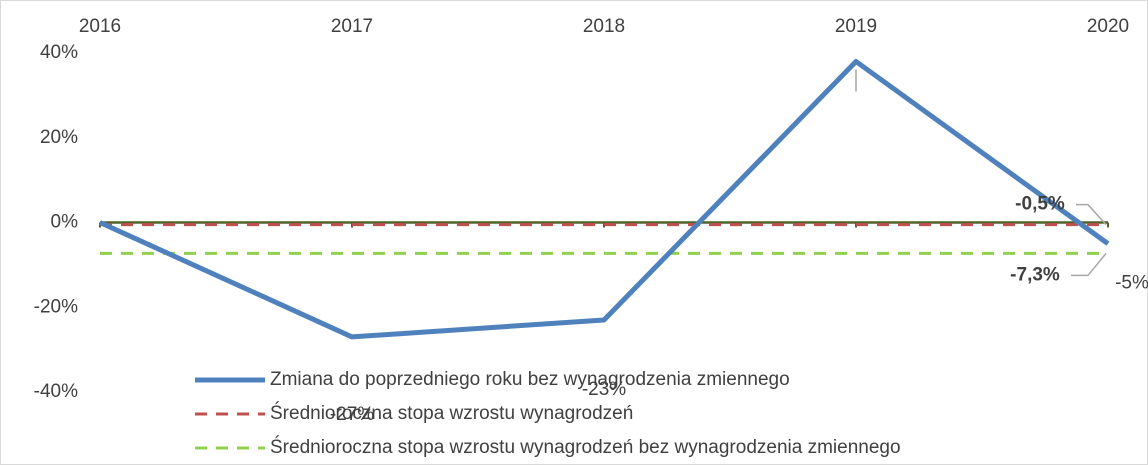 The height and width of the screenshot is (465, 1148). What do you see at coordinates (856, 26) in the screenshot?
I see `x-tick-label: 2019` at bounding box center [856, 26].